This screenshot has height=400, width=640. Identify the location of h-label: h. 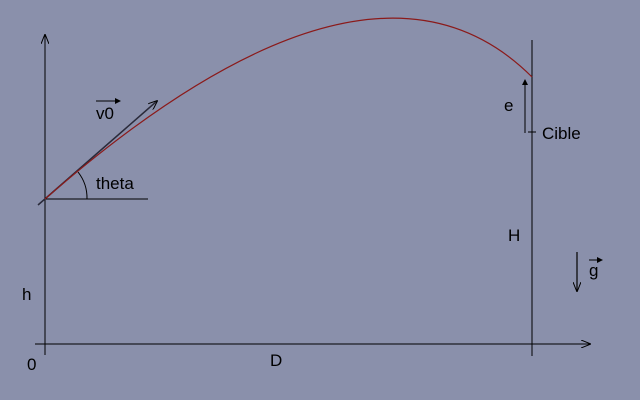
(26, 294).